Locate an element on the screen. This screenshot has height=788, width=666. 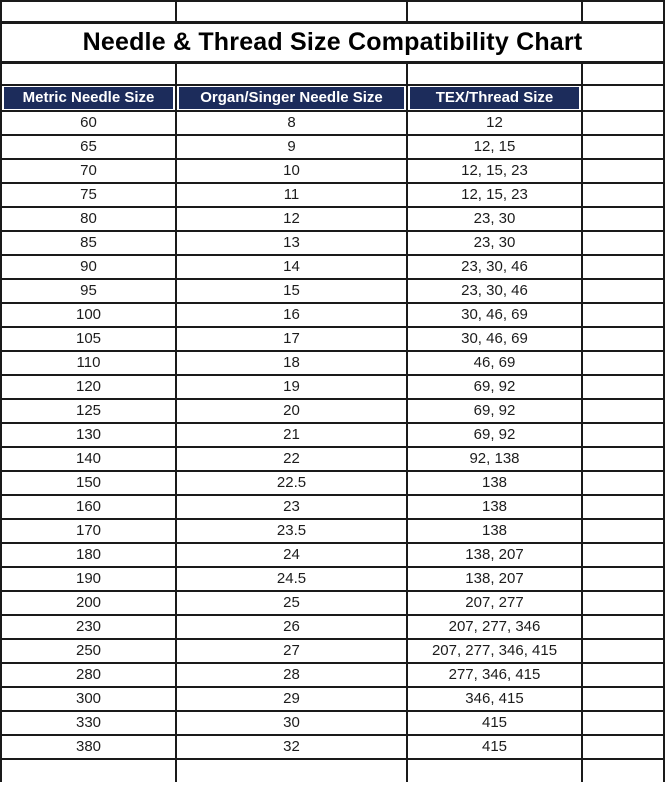
cell-metric-needle-size: 125 is located at coordinates (88, 411).